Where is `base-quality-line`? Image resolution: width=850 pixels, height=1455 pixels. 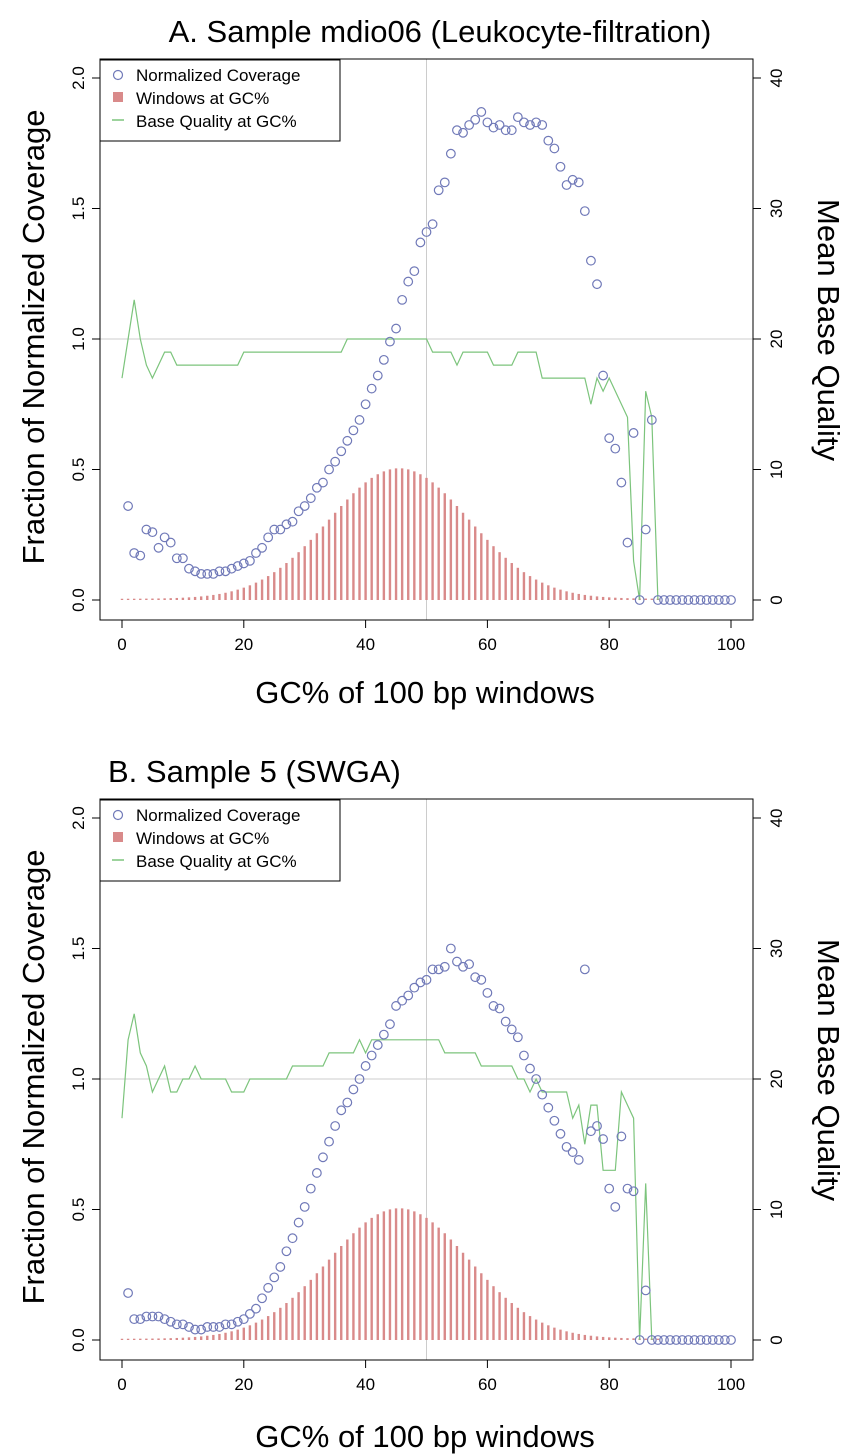
base-quality-line is located at coordinates (390, 450).